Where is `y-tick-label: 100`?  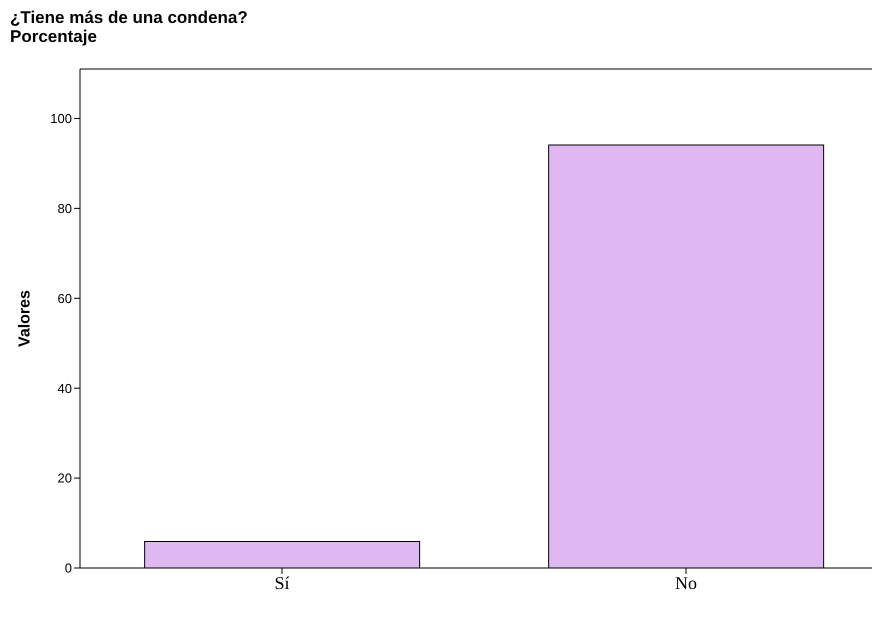
y-tick-label: 100 is located at coordinates (61, 118).